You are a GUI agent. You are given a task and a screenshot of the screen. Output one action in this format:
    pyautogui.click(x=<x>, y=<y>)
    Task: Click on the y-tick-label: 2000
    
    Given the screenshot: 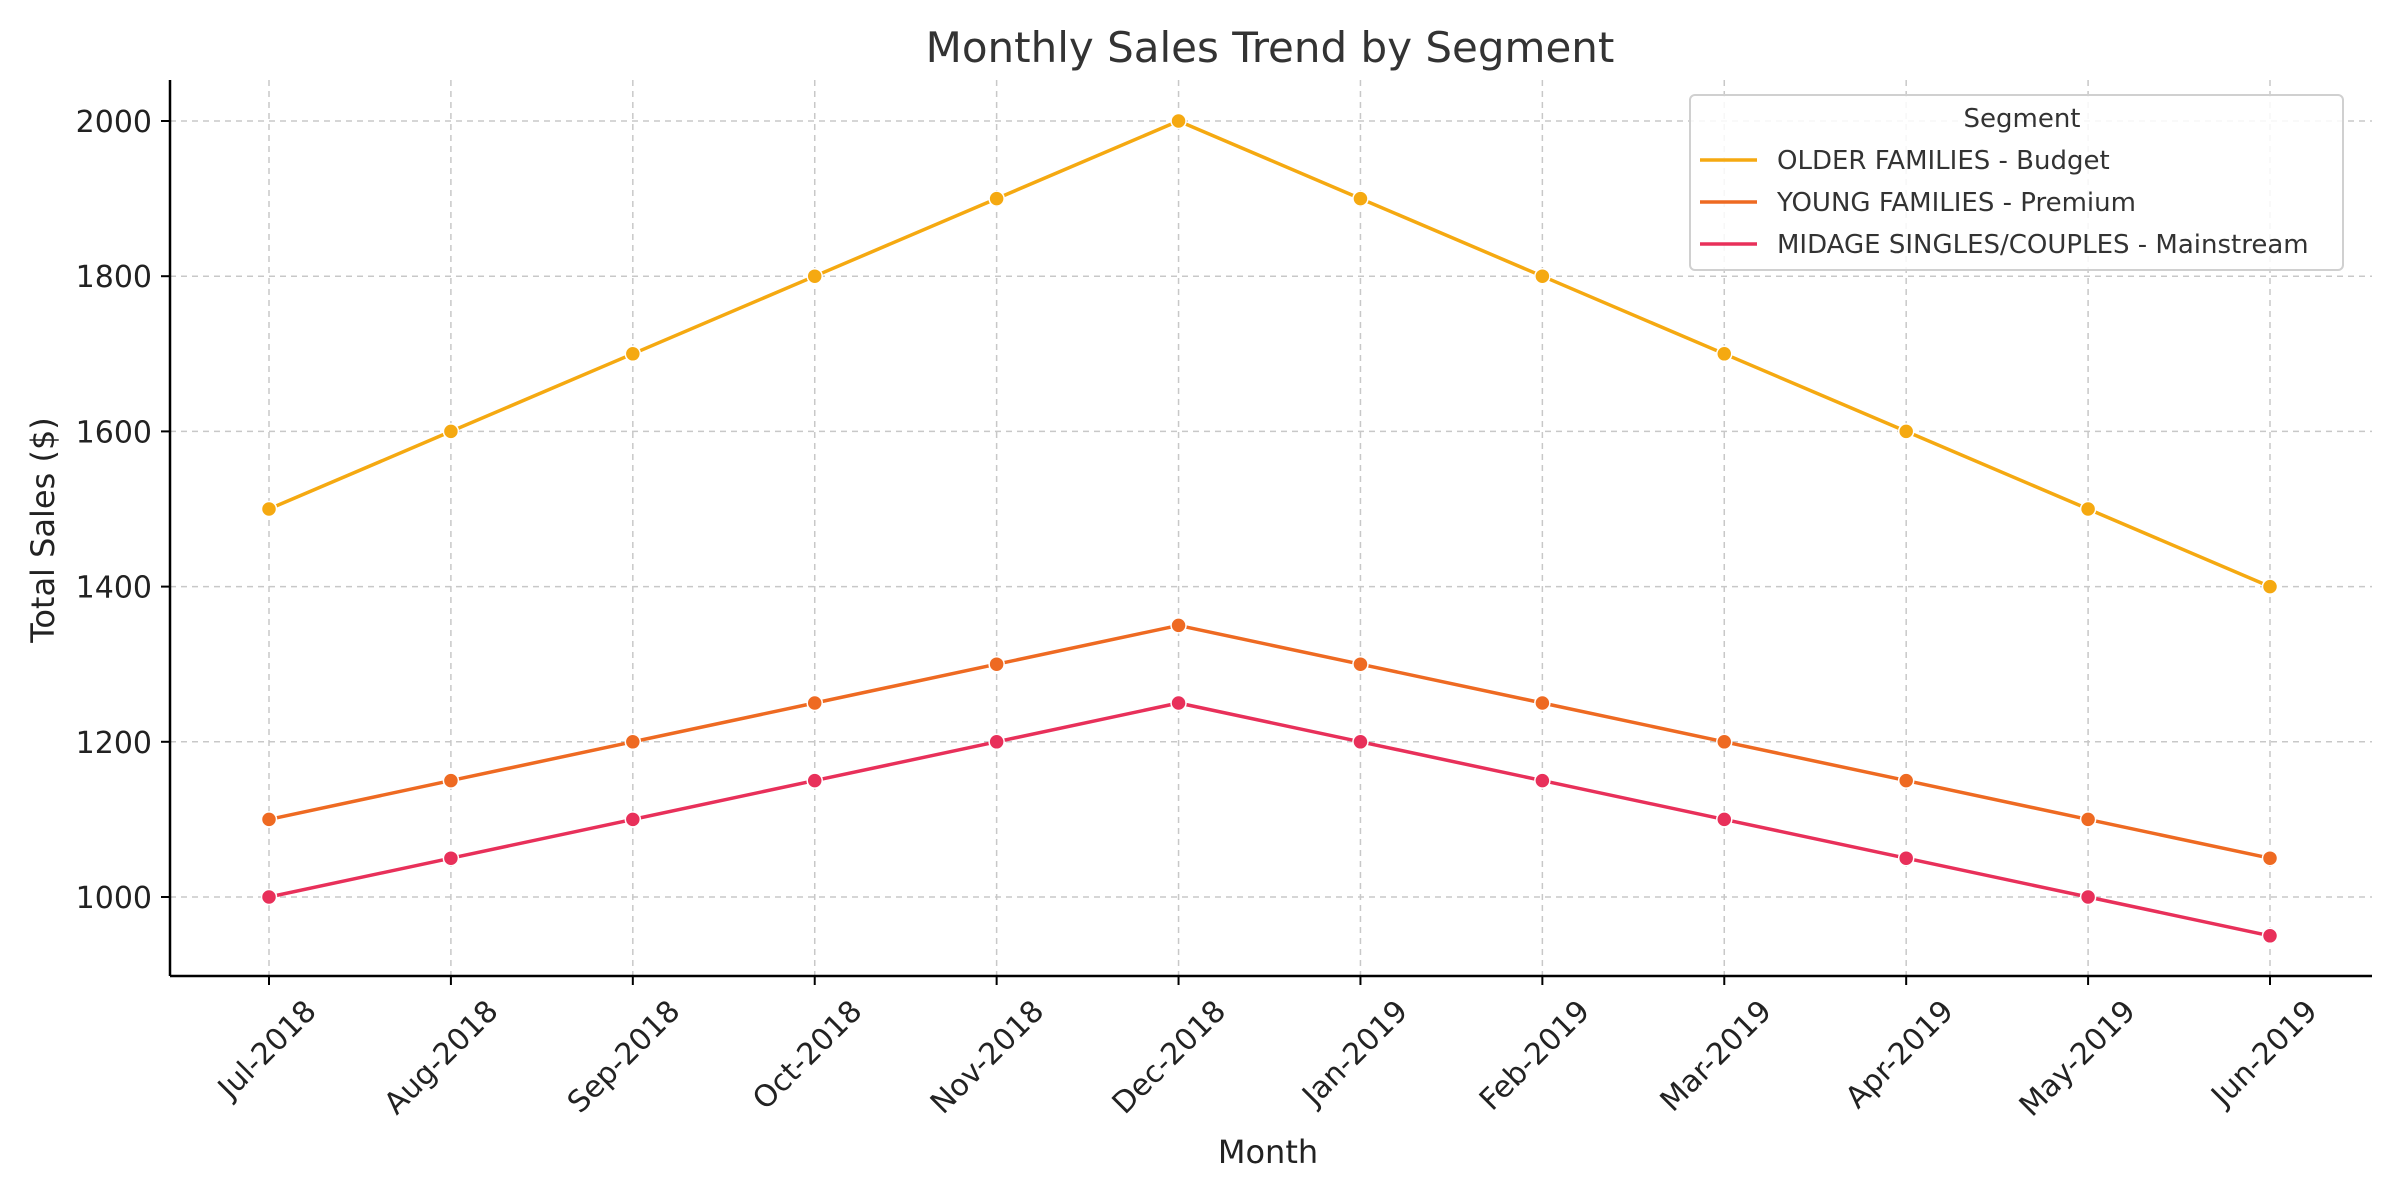 What is the action you would take?
    pyautogui.click(x=114, y=122)
    